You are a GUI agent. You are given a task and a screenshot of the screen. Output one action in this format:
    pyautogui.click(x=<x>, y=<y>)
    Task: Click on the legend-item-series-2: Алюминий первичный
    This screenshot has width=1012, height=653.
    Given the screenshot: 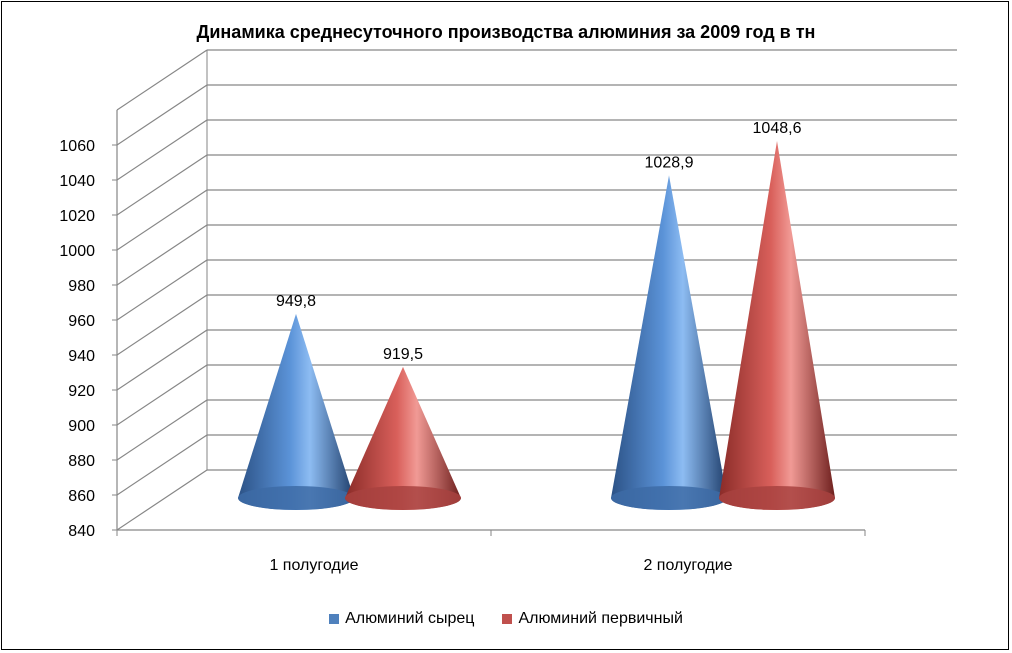 What is the action you would take?
    pyautogui.click(x=592, y=619)
    